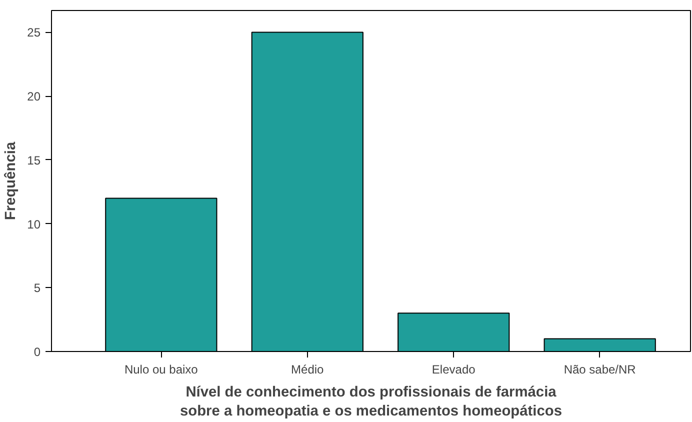 This screenshot has width=692, height=422. What do you see at coordinates (600, 369) in the screenshot?
I see `x-tick-label: Não sabe/NR` at bounding box center [600, 369].